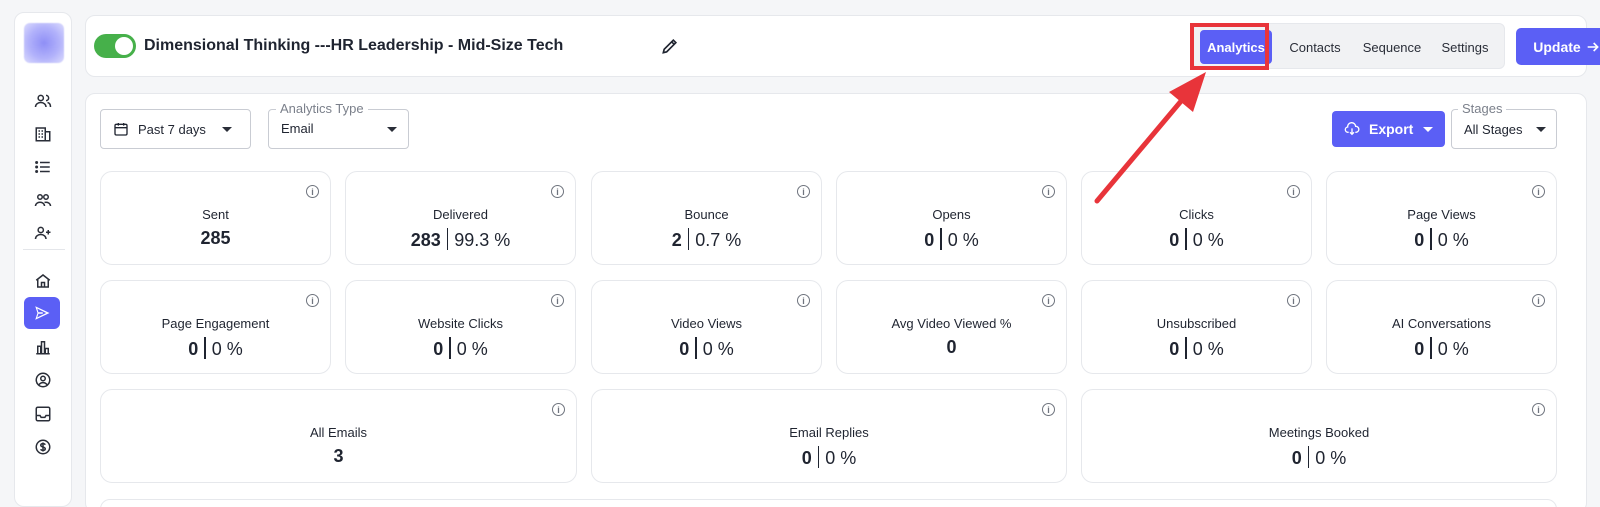 This screenshot has height=507, width=1600. I want to click on metric-title: Page Engagement, so click(215, 323).